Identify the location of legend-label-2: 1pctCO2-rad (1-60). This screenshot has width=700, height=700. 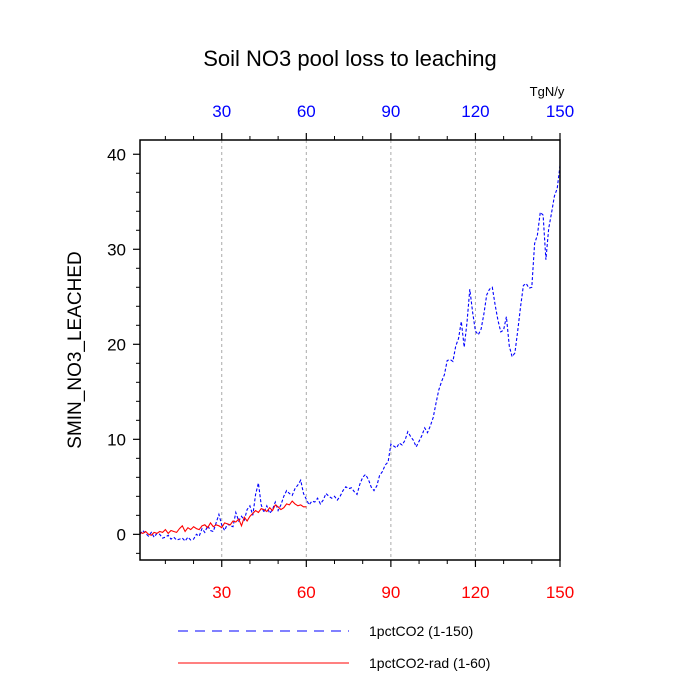
(429, 663).